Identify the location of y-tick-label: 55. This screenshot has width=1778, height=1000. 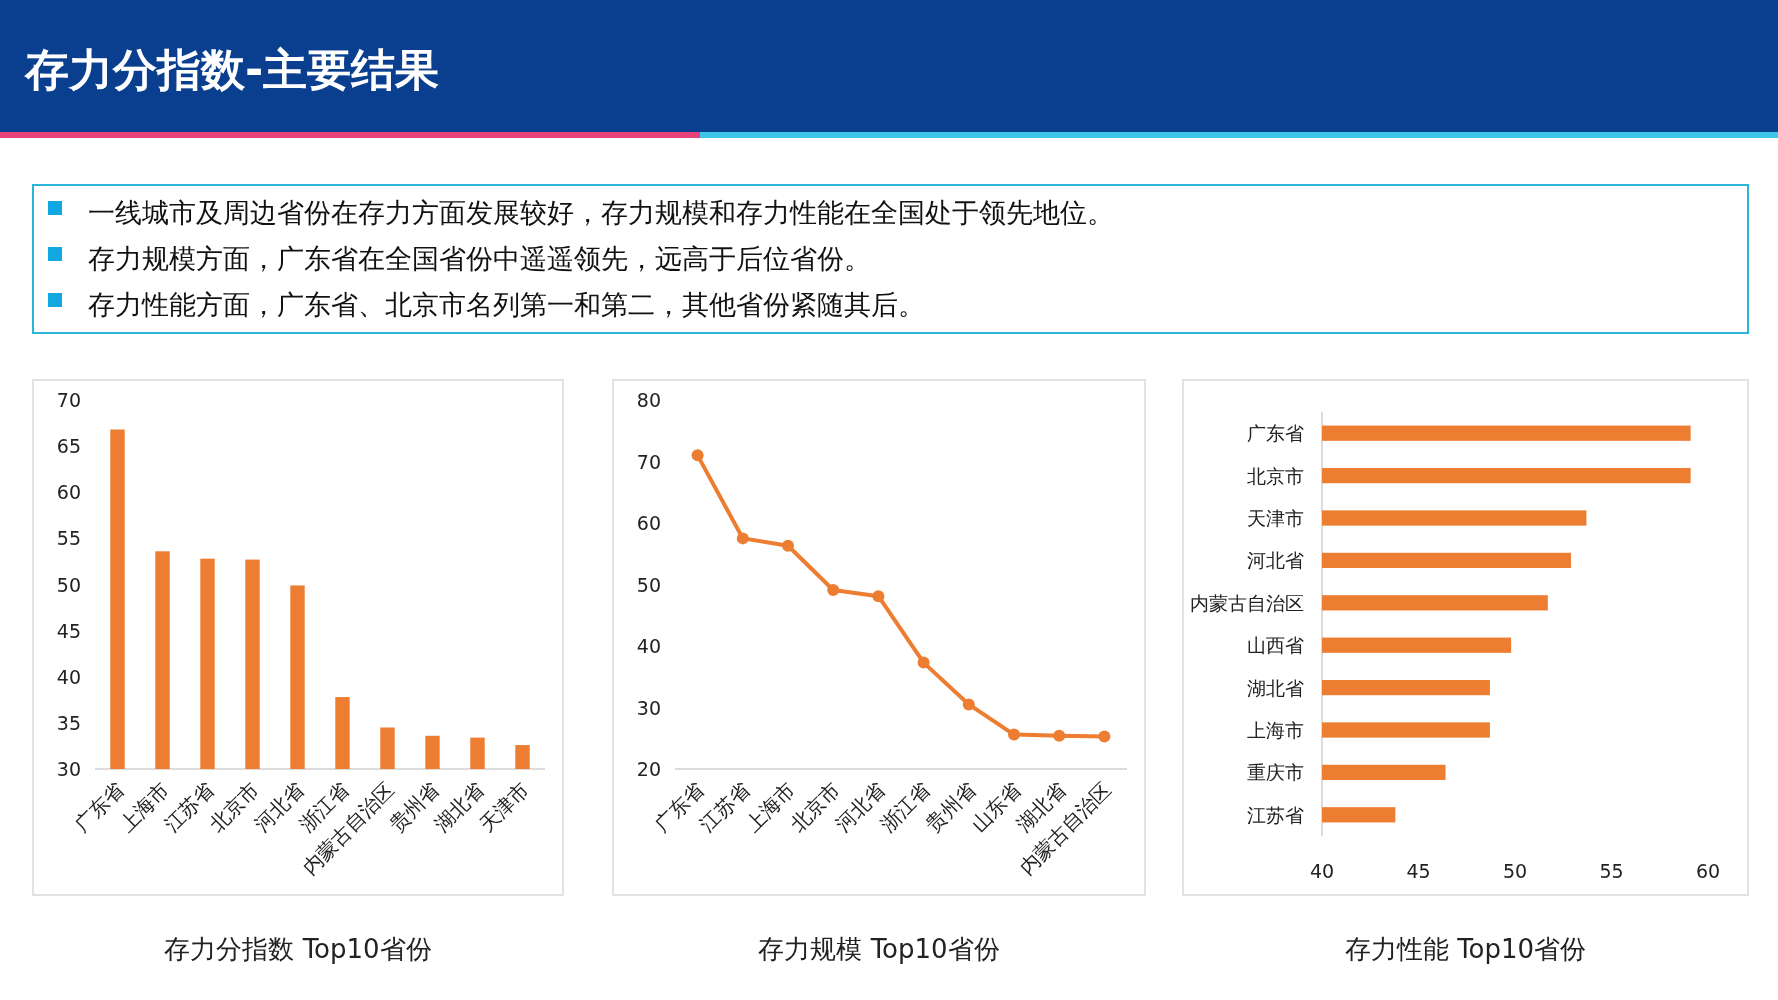
(68, 538).